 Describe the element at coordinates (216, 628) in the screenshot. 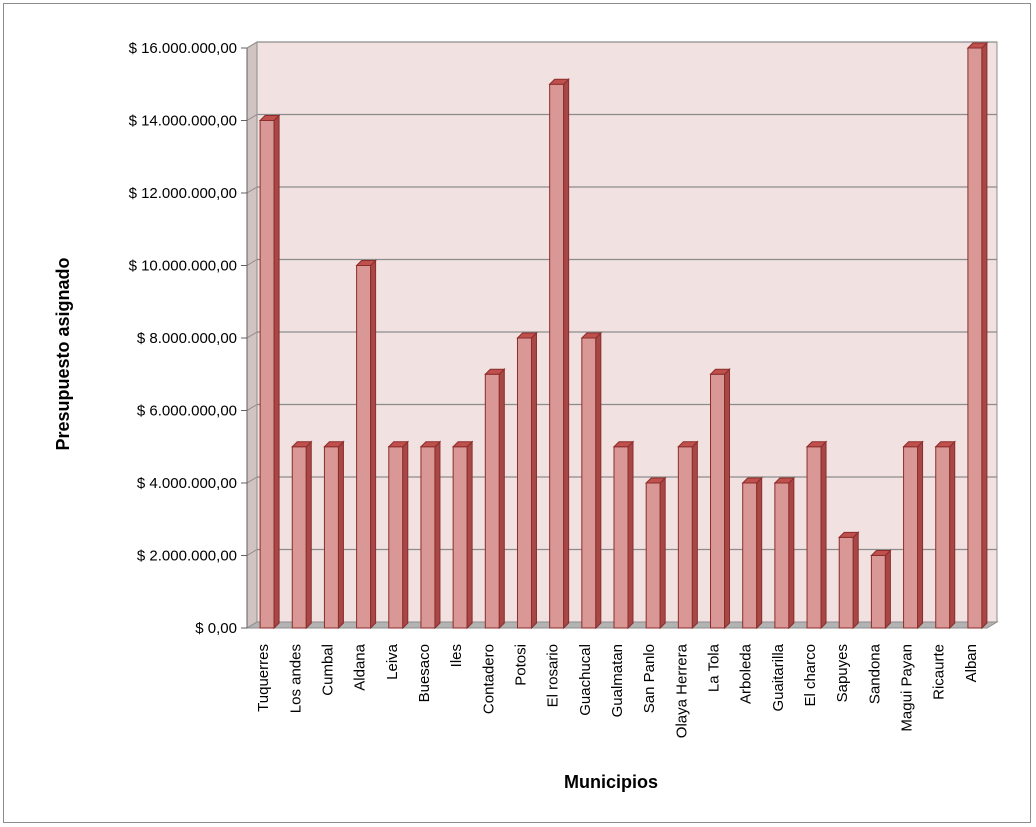

I see `y-tick-label: $ 0,00` at that location.